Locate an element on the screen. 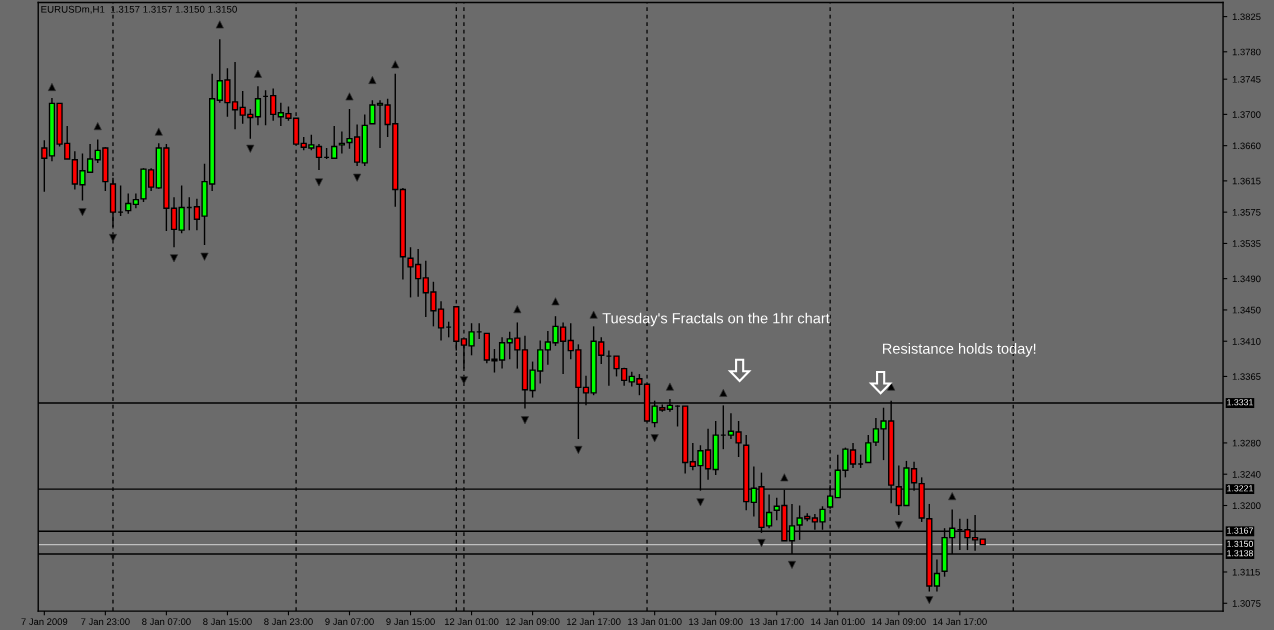  chart-title: EURUSDm,H1 1.3157 1.3157 1.3150 1.3150 is located at coordinates (139, 9).